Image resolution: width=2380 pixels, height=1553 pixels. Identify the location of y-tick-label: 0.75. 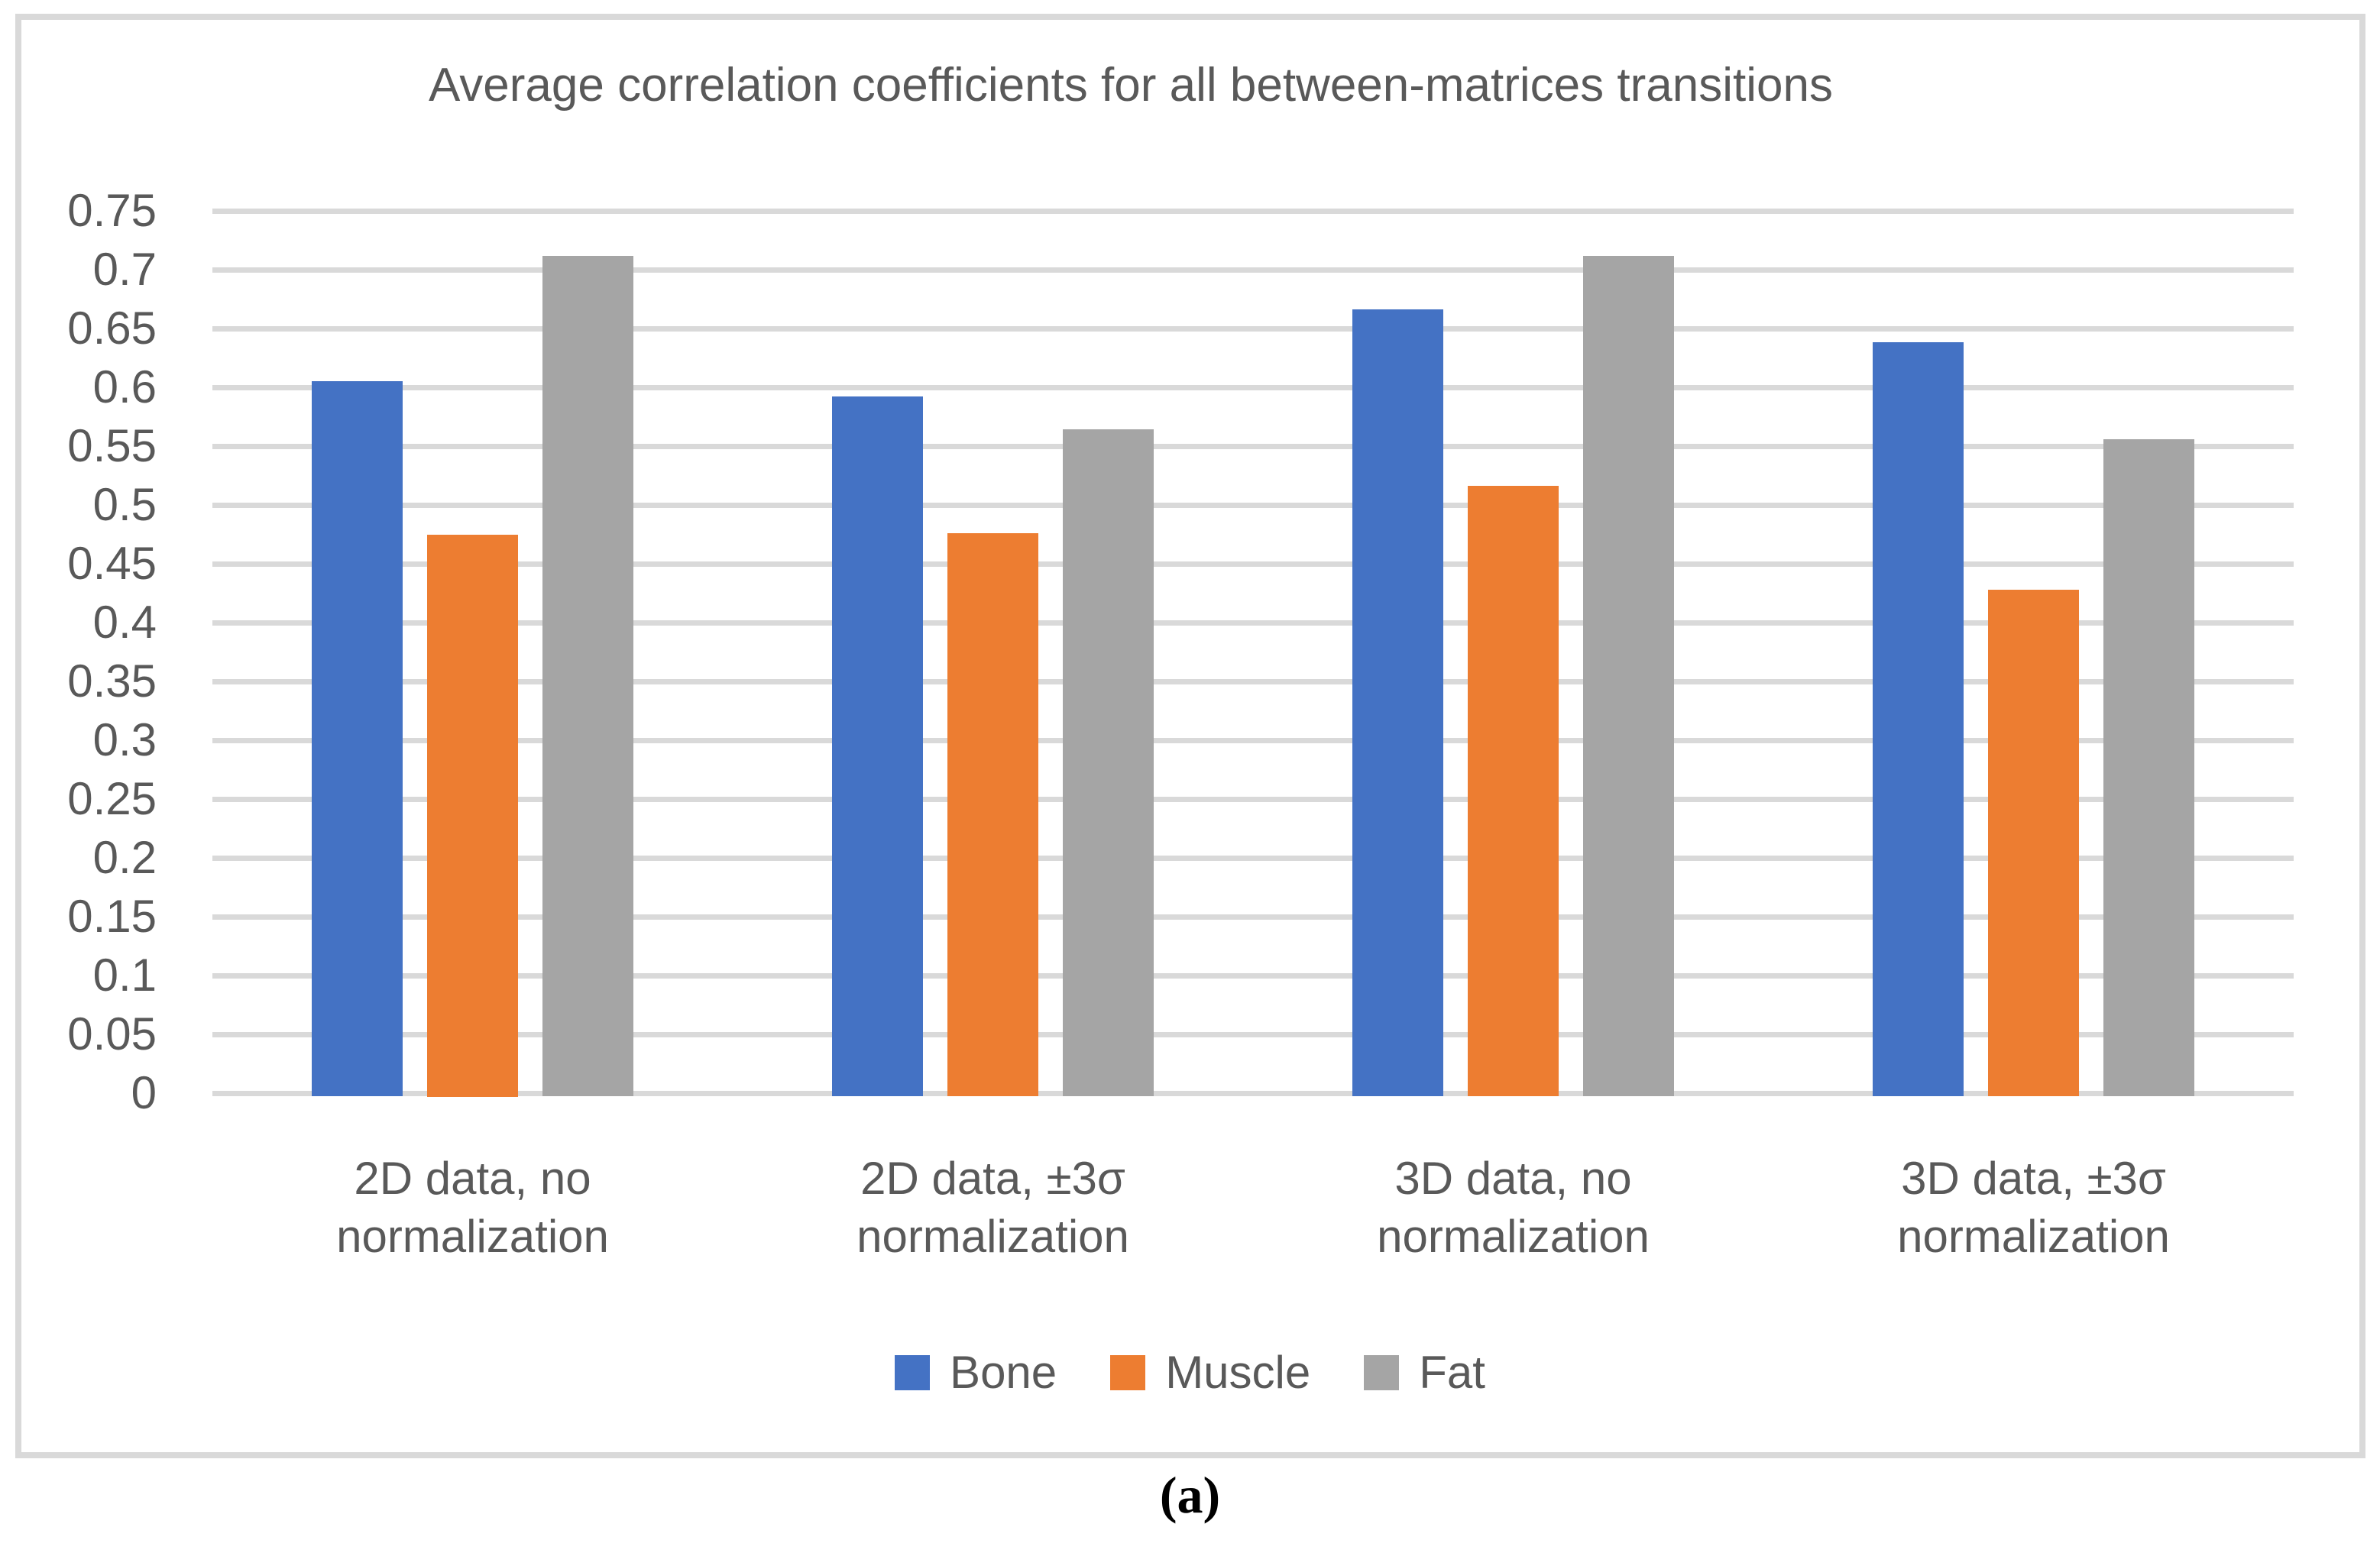
(112, 210).